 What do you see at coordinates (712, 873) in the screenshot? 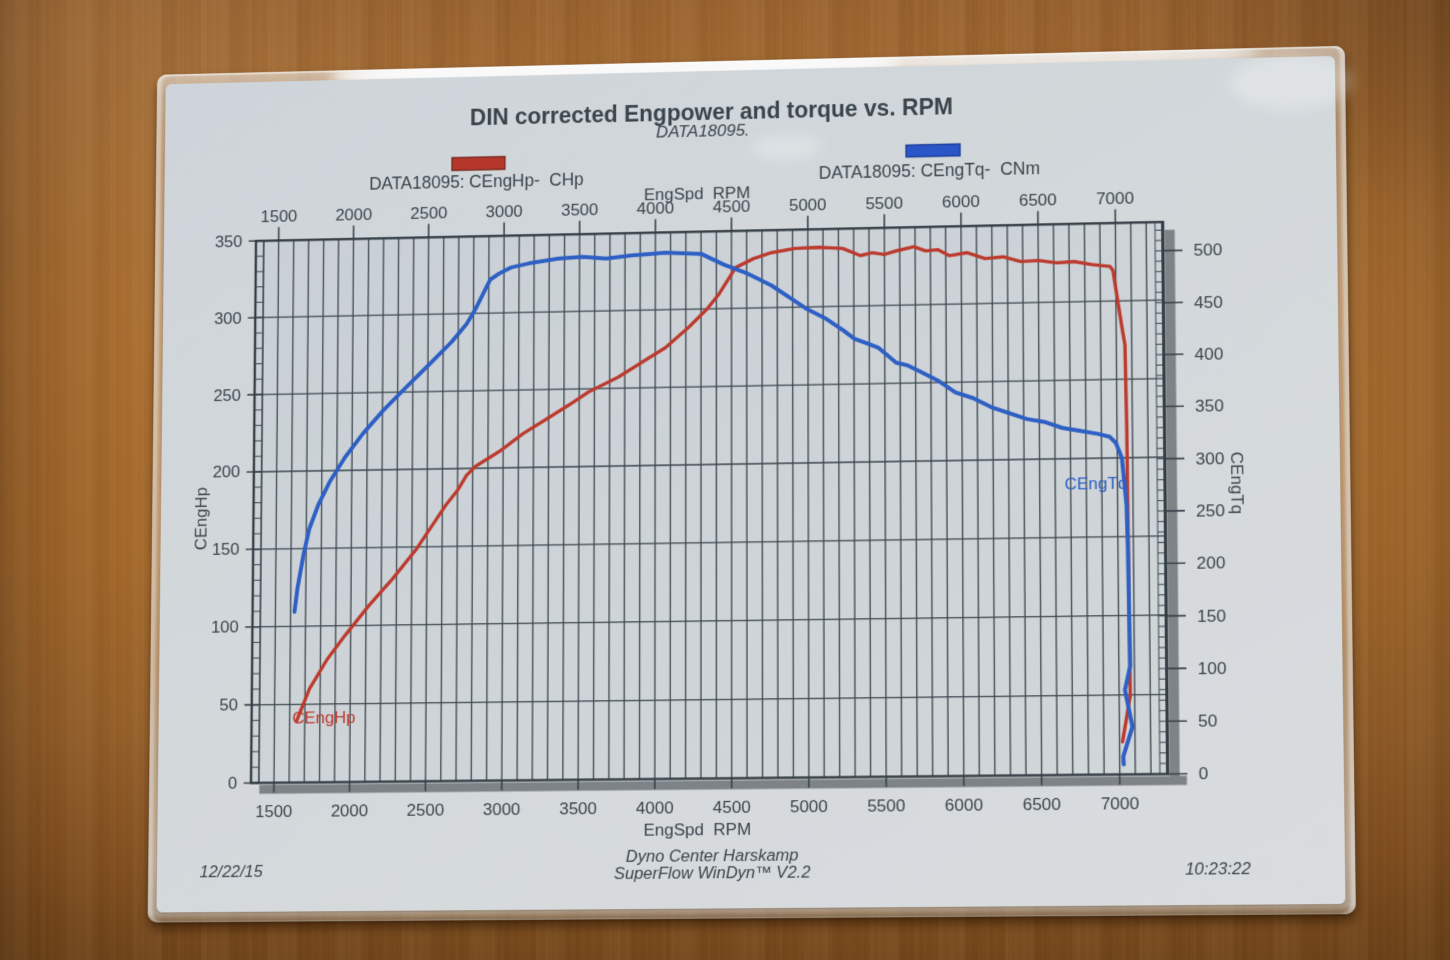
I see `svg-text: SuperFlow WinDyn™ V2.2` at bounding box center [712, 873].